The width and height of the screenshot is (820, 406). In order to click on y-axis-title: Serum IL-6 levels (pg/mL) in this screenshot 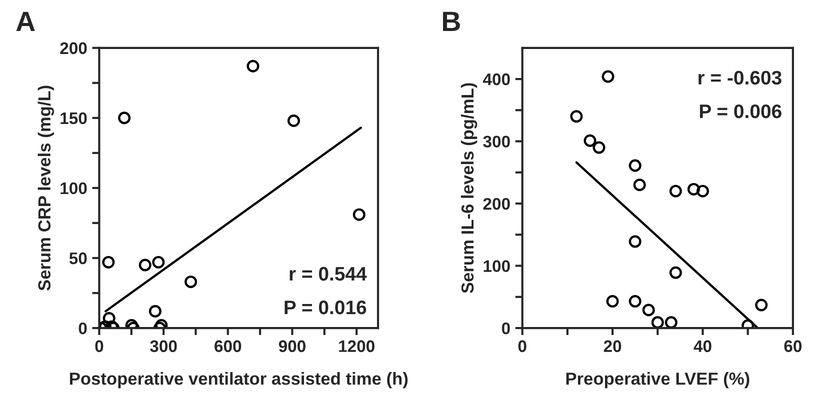, I will do `click(469, 188)`.